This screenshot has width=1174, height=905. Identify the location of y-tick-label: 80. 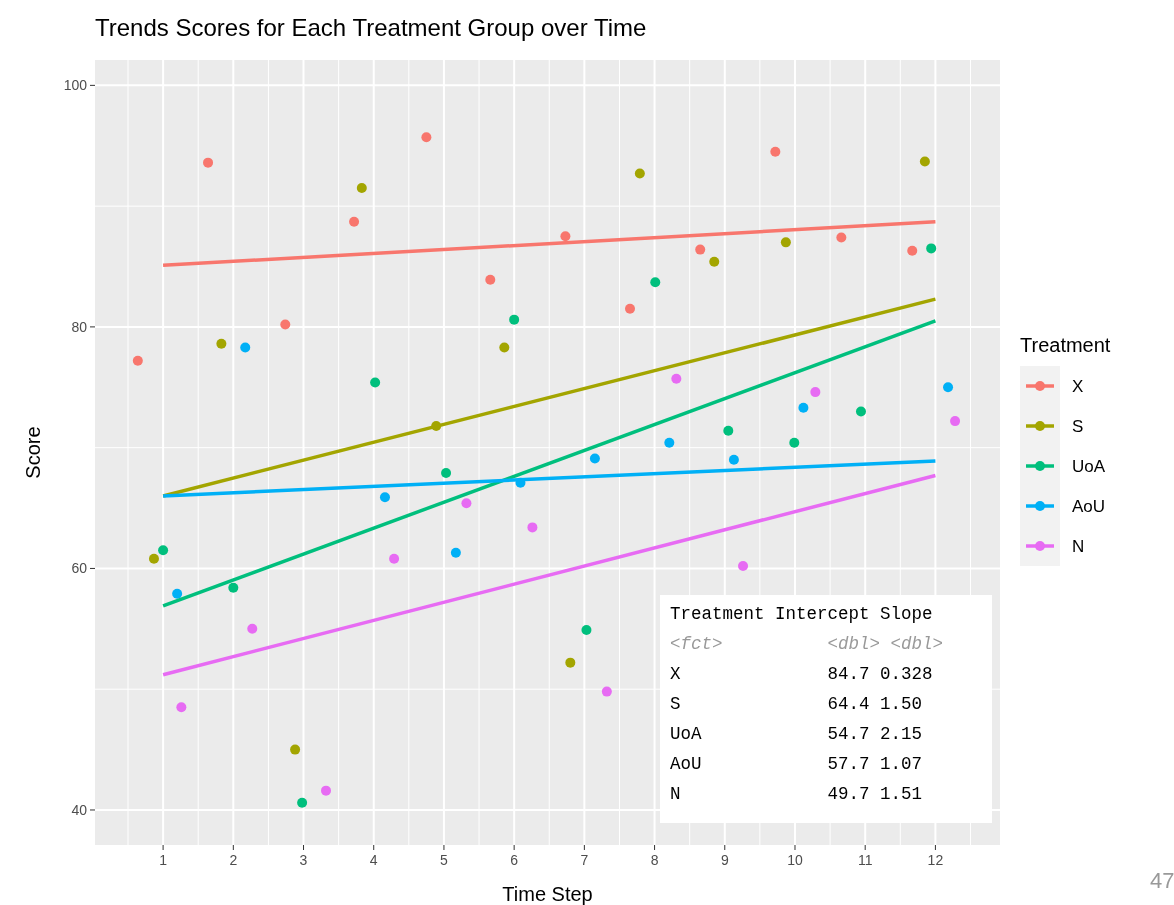
(79, 326).